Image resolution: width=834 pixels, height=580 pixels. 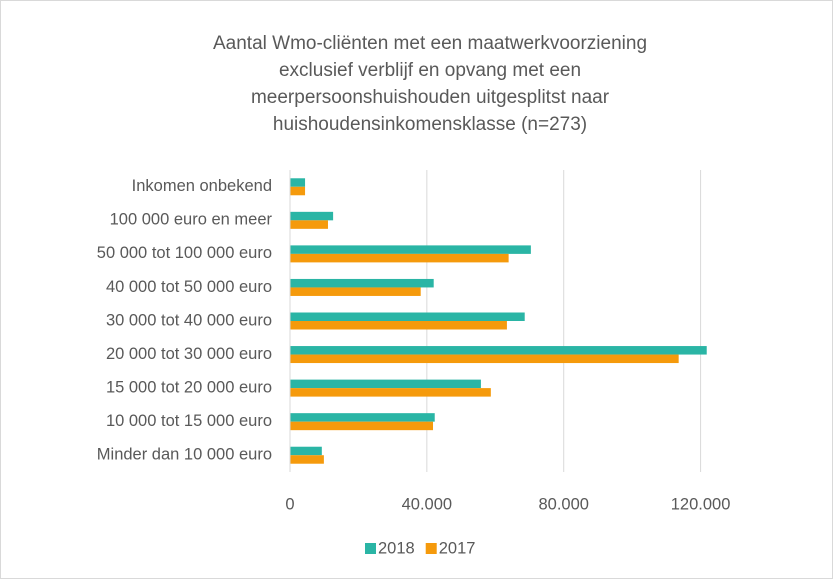 I want to click on legend-label: 2017, so click(x=457, y=548).